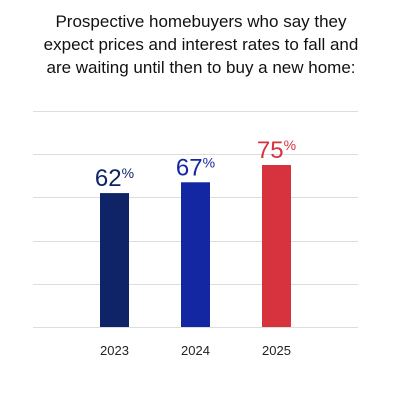 This screenshot has height=418, width=402. I want to click on bar-2025, so click(276, 246).